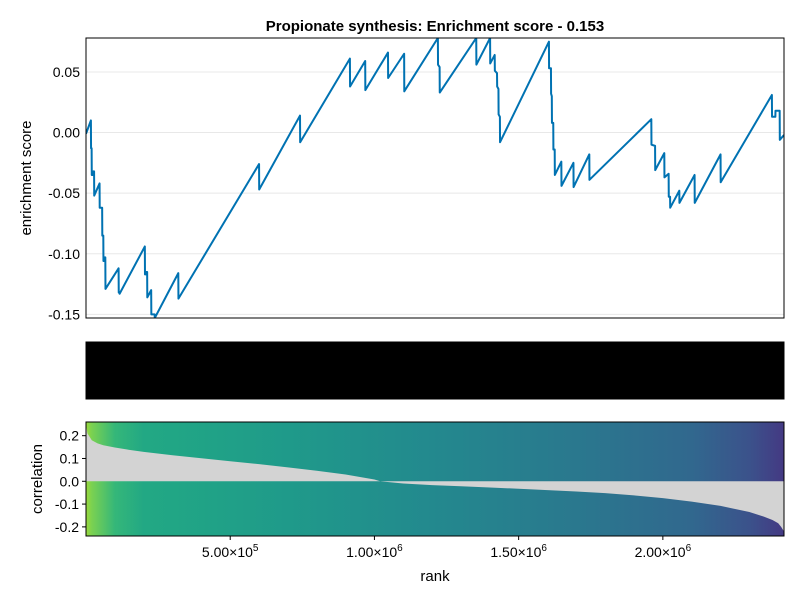  I want to click on es-y-tick-label: -0.10, so click(64, 254).